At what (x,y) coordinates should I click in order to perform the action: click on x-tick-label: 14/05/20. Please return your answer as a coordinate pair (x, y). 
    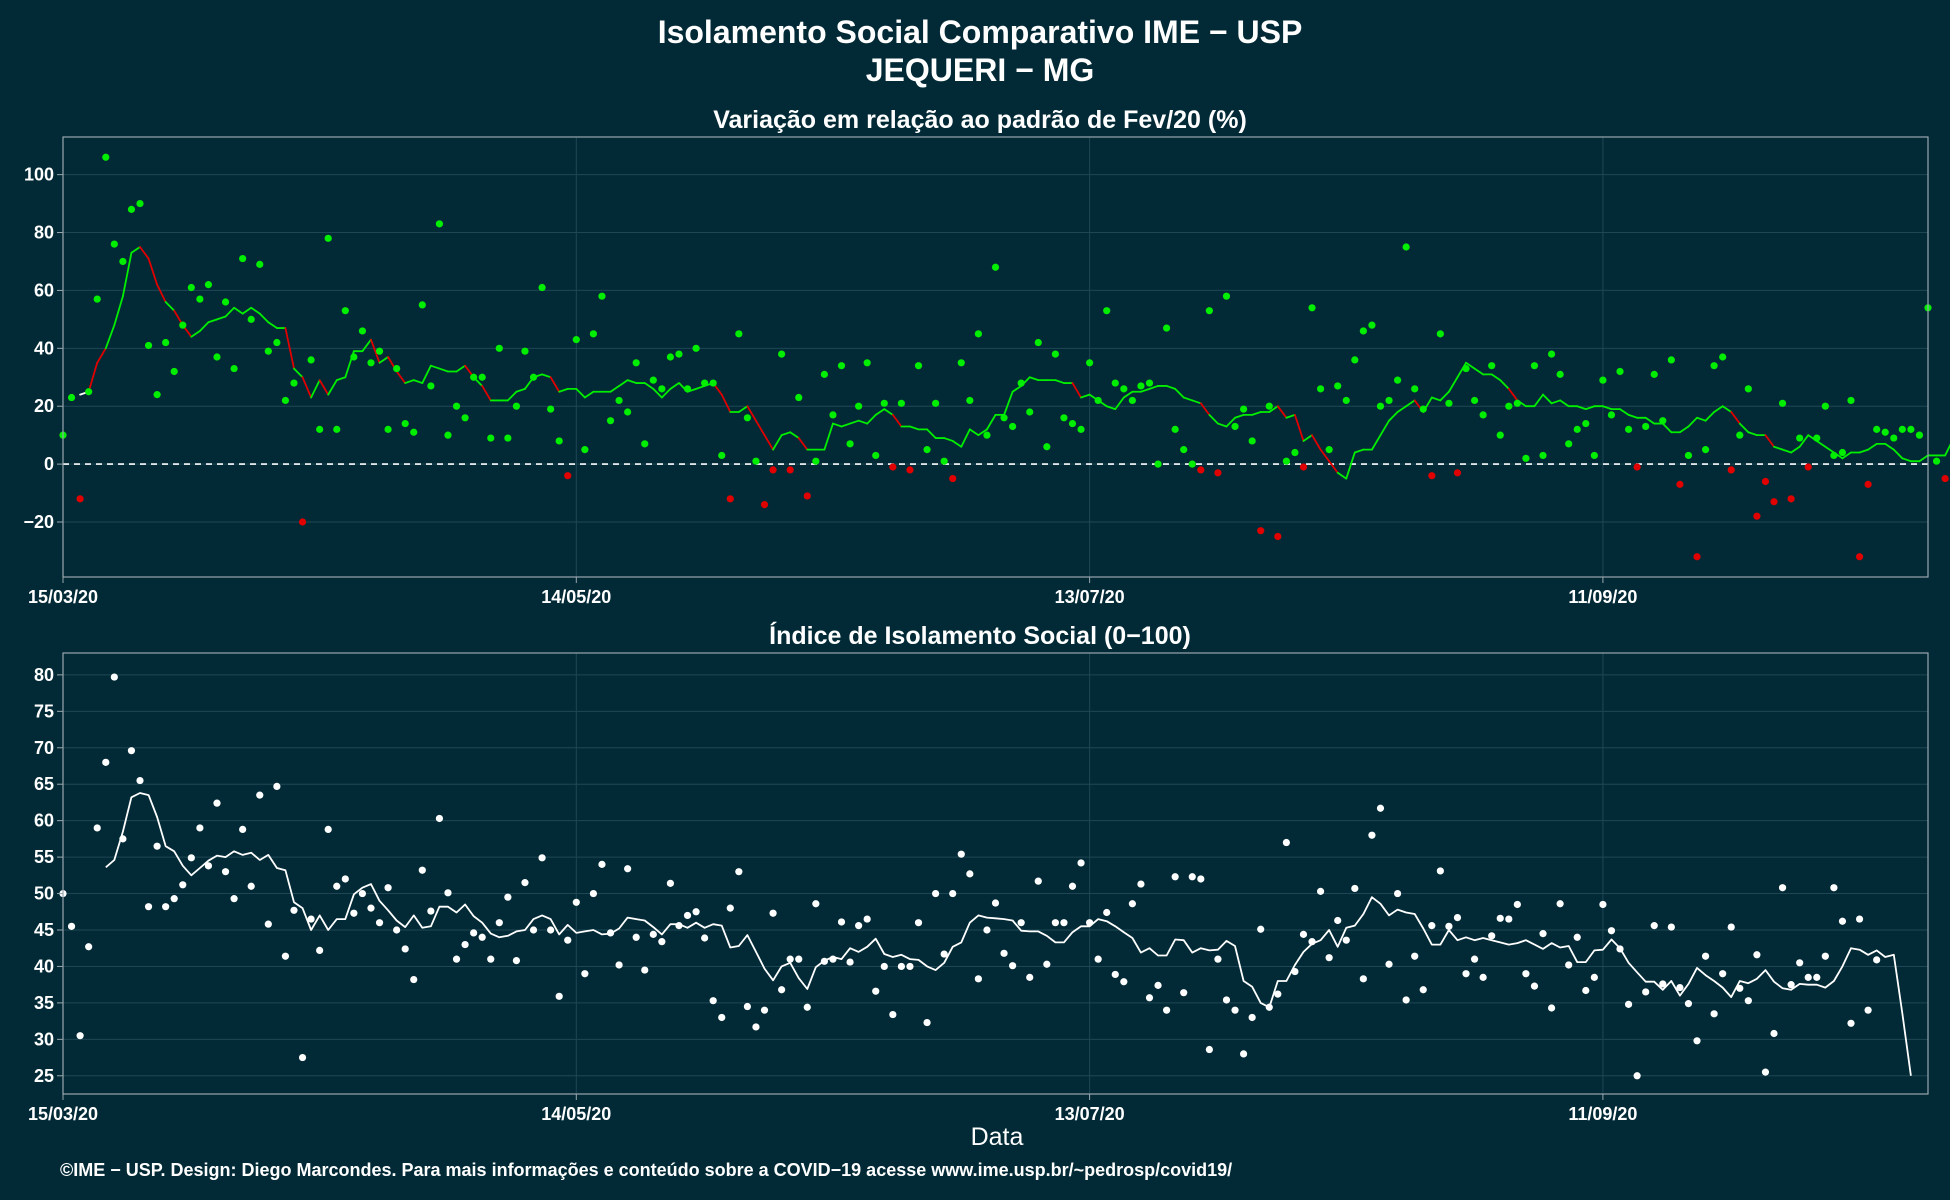
    Looking at the image, I should click on (576, 1114).